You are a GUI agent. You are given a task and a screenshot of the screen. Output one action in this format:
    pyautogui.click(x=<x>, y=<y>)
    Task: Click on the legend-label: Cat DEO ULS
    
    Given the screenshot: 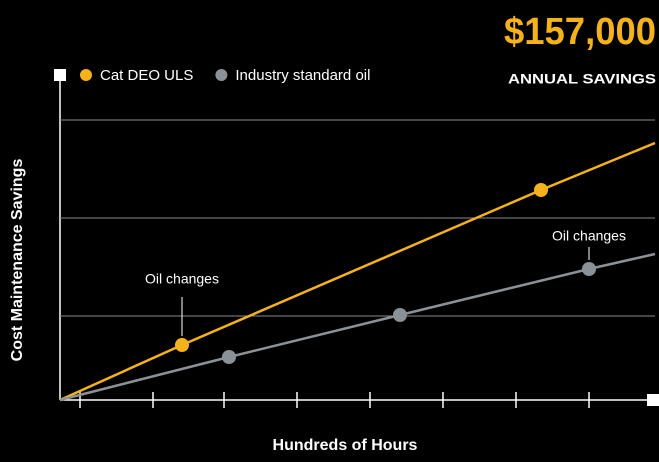 What is the action you would take?
    pyautogui.click(x=146, y=75)
    